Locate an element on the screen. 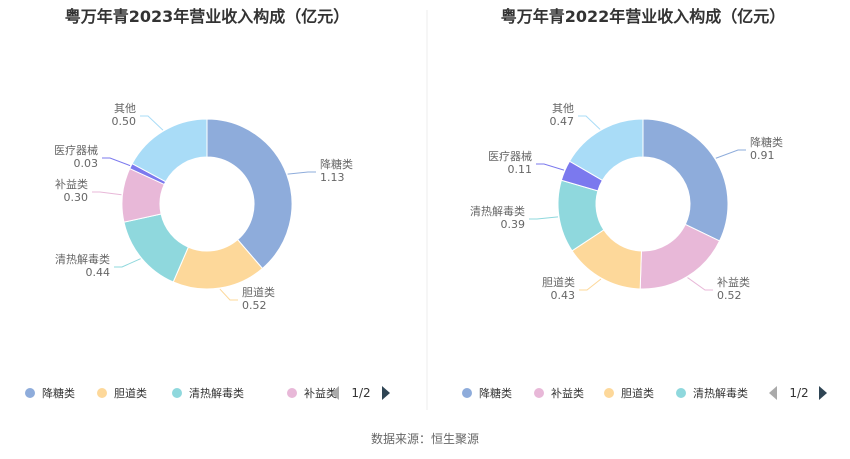 The image size is (850, 459). slice-value-label: 0.39 is located at coordinates (513, 224).